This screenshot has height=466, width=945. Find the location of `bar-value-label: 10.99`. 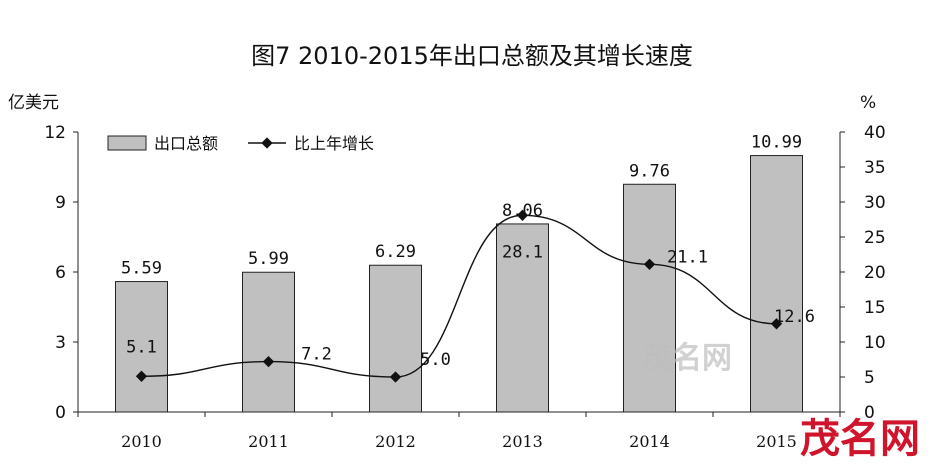

bar-value-label: 10.99 is located at coordinates (776, 143).